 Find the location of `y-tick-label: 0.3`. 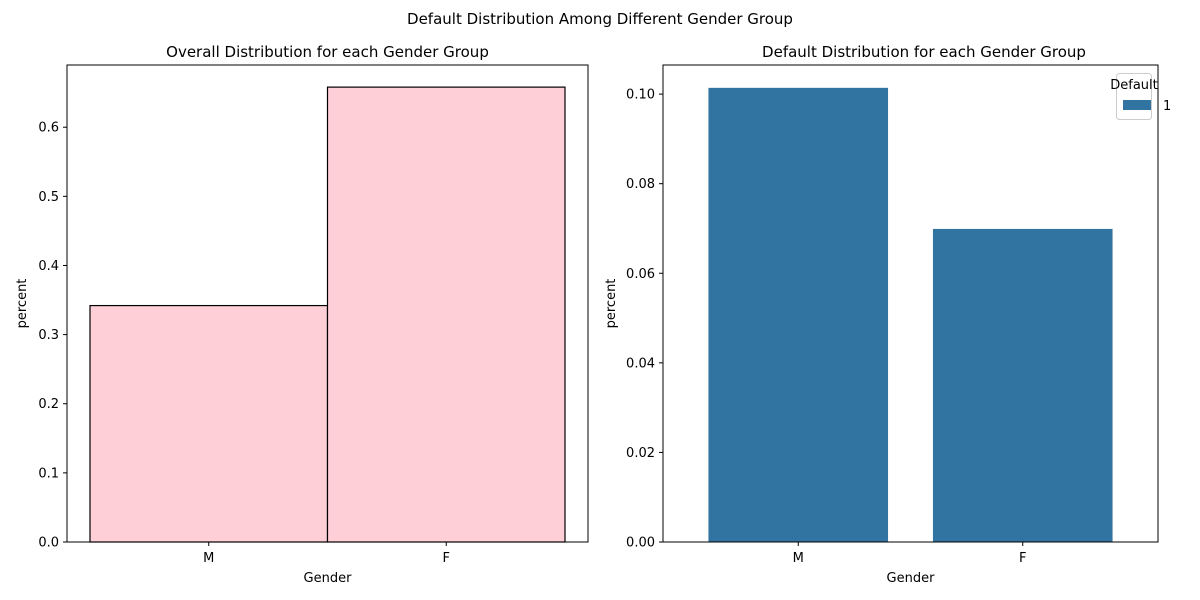

y-tick-label: 0.3 is located at coordinates (48, 335).